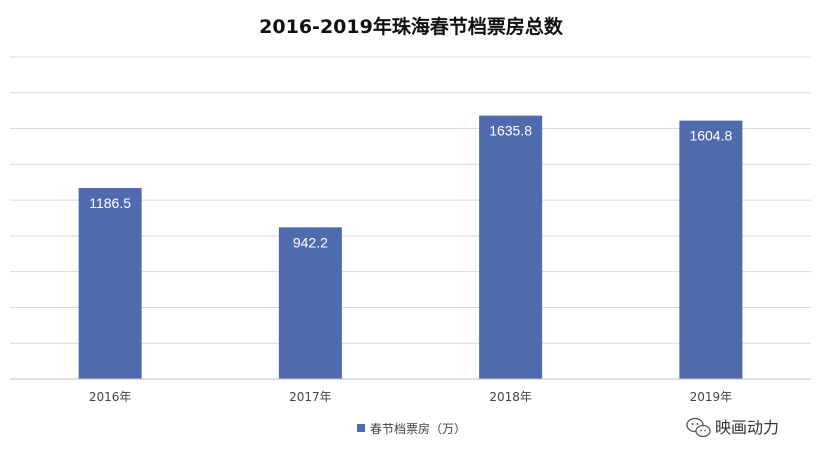 This screenshot has height=462, width=822. I want to click on data-label: 1635.8, so click(510, 131).